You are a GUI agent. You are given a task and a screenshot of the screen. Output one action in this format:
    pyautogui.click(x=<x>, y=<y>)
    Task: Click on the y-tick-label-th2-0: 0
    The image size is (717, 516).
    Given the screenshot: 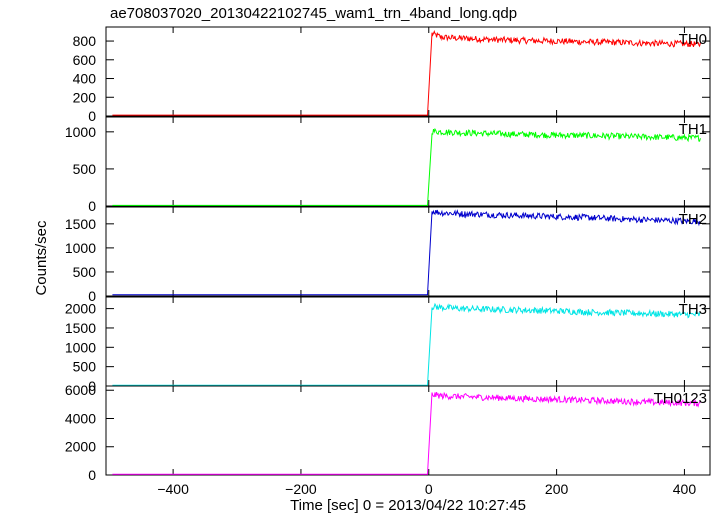 What is the action you would take?
    pyautogui.click(x=92, y=296)
    